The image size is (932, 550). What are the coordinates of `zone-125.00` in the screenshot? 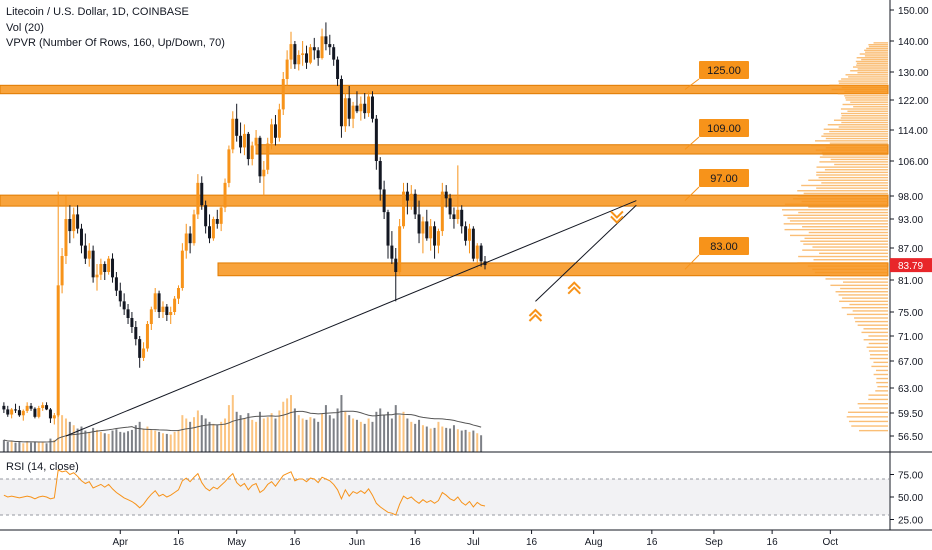 It's located at (444, 89).